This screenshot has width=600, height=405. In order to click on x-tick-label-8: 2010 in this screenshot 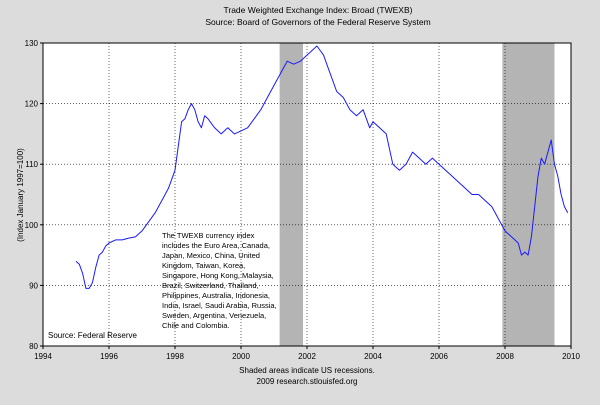, I will do `click(571, 356)`.